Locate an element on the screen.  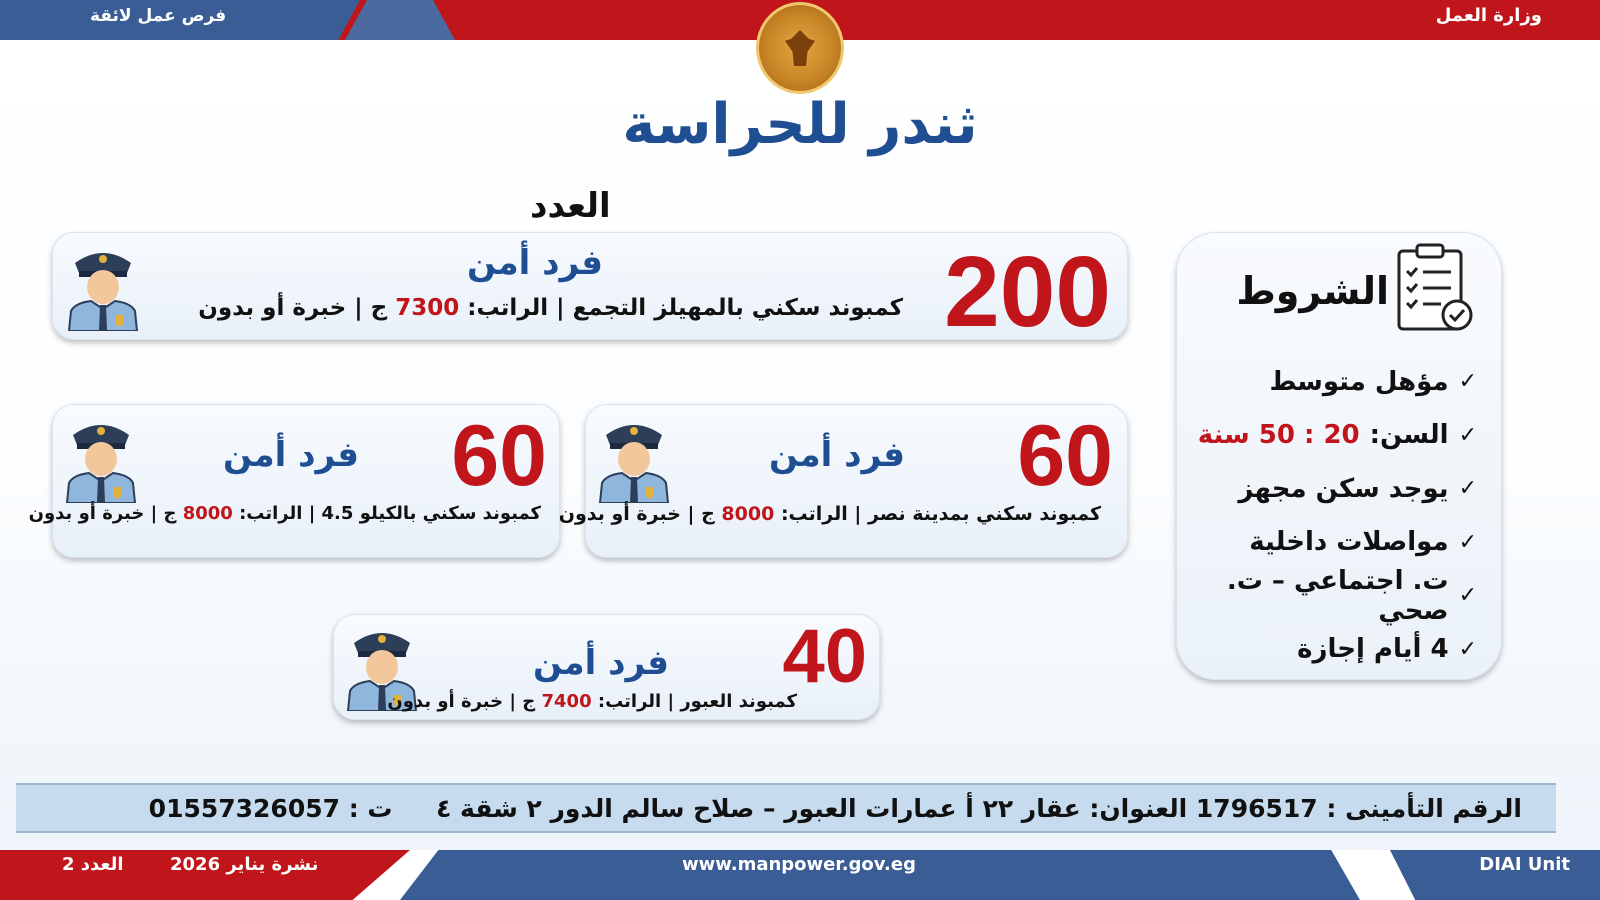
condition-item: ✓ يوجد سكن مجهز is located at coordinates (1357, 488).